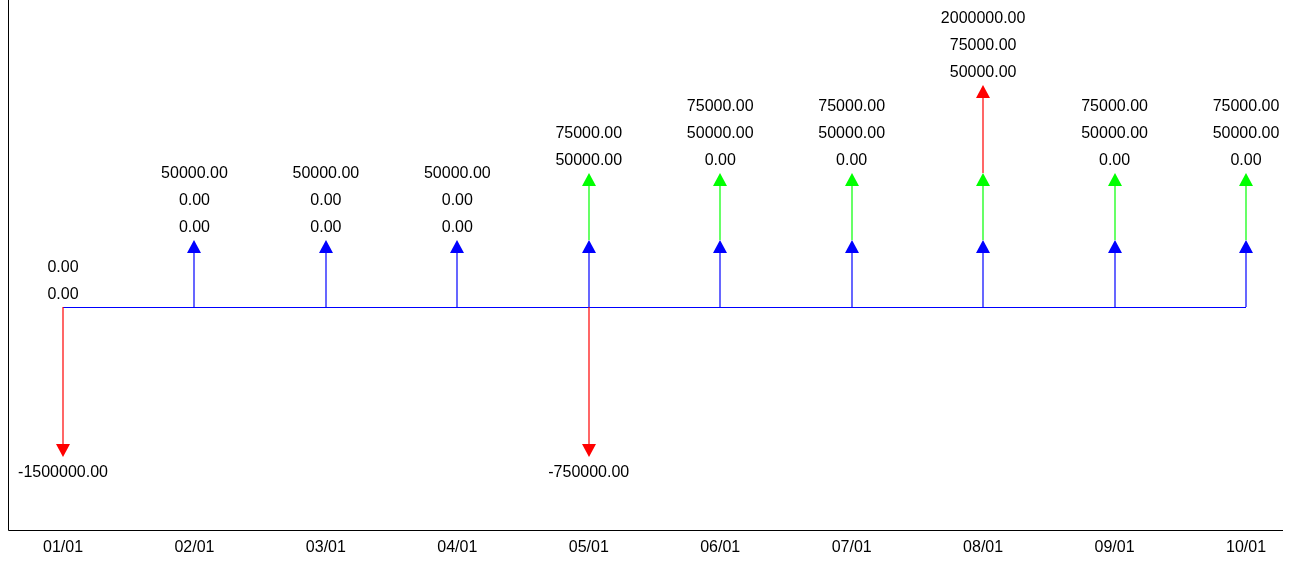 The height and width of the screenshot is (564, 1291). Describe the element at coordinates (194, 546) in the screenshot. I see `category-label: 02/01` at that location.